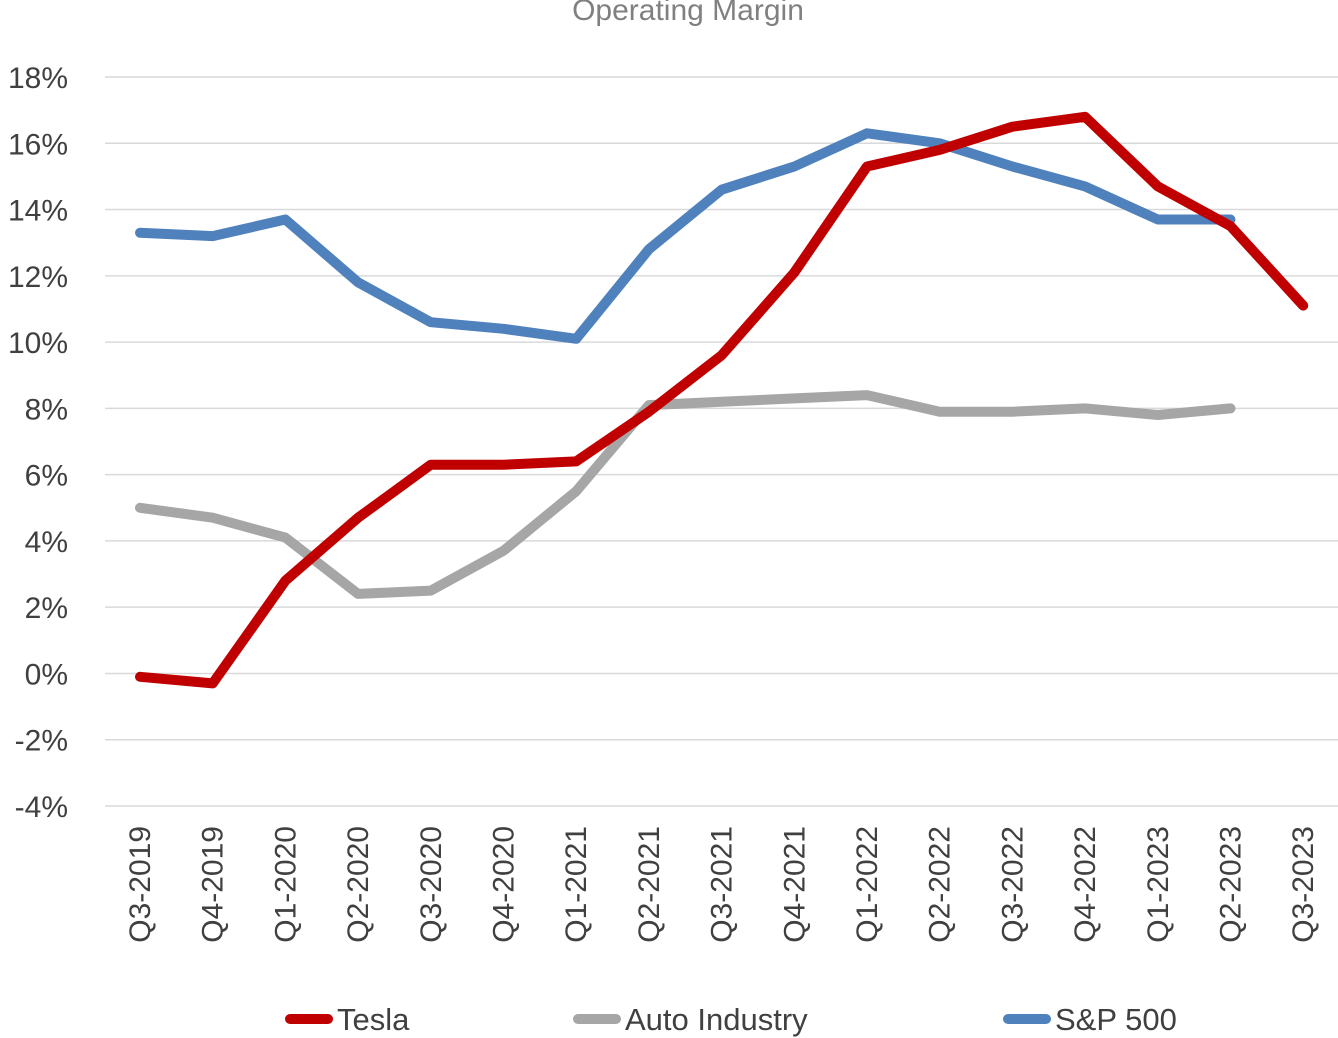  I want to click on y-tick-label: 12%, so click(38, 277).